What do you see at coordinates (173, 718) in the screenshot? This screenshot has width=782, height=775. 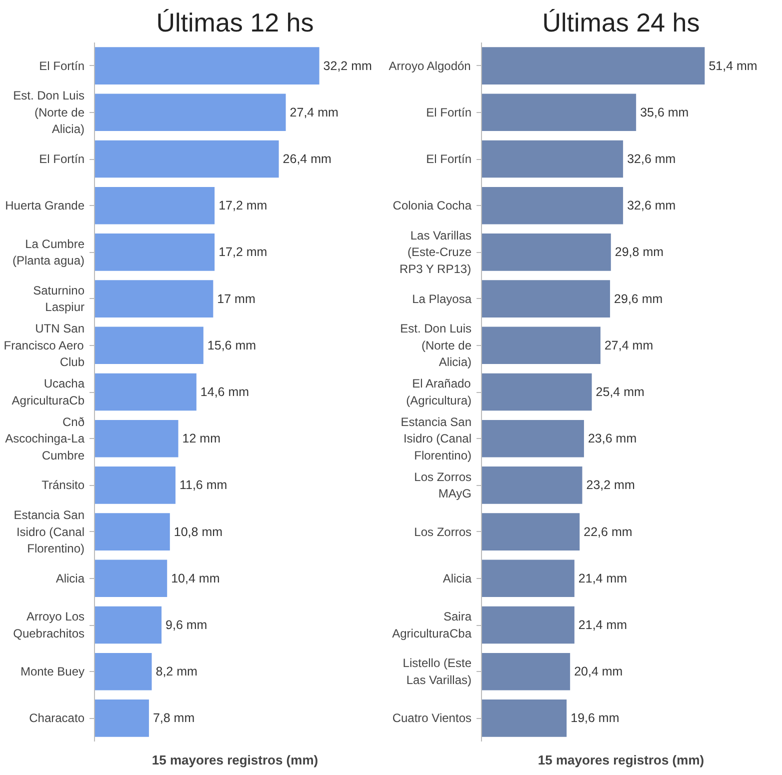 I see `data-label: 7,8 mm` at bounding box center [173, 718].